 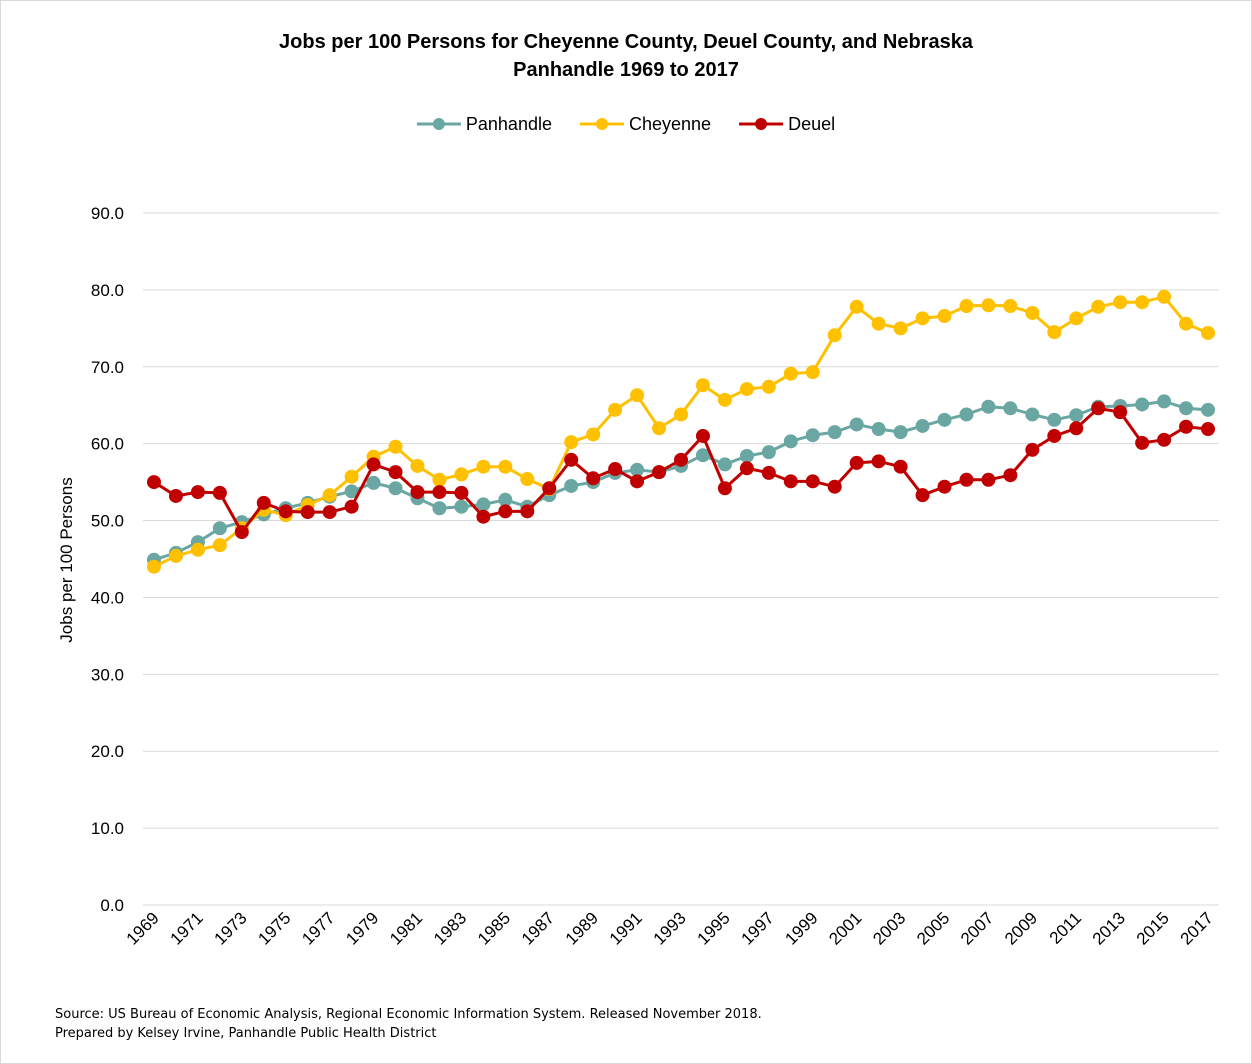 What do you see at coordinates (107, 290) in the screenshot?
I see `y-tick-label: 80.0` at bounding box center [107, 290].